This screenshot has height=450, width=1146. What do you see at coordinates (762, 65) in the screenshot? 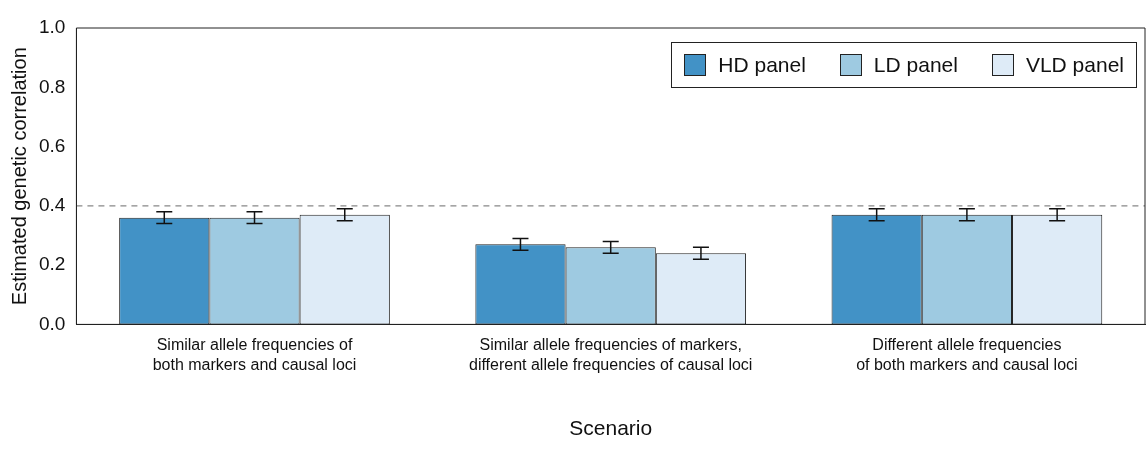
I see `legend-label: HD panel` at bounding box center [762, 65].